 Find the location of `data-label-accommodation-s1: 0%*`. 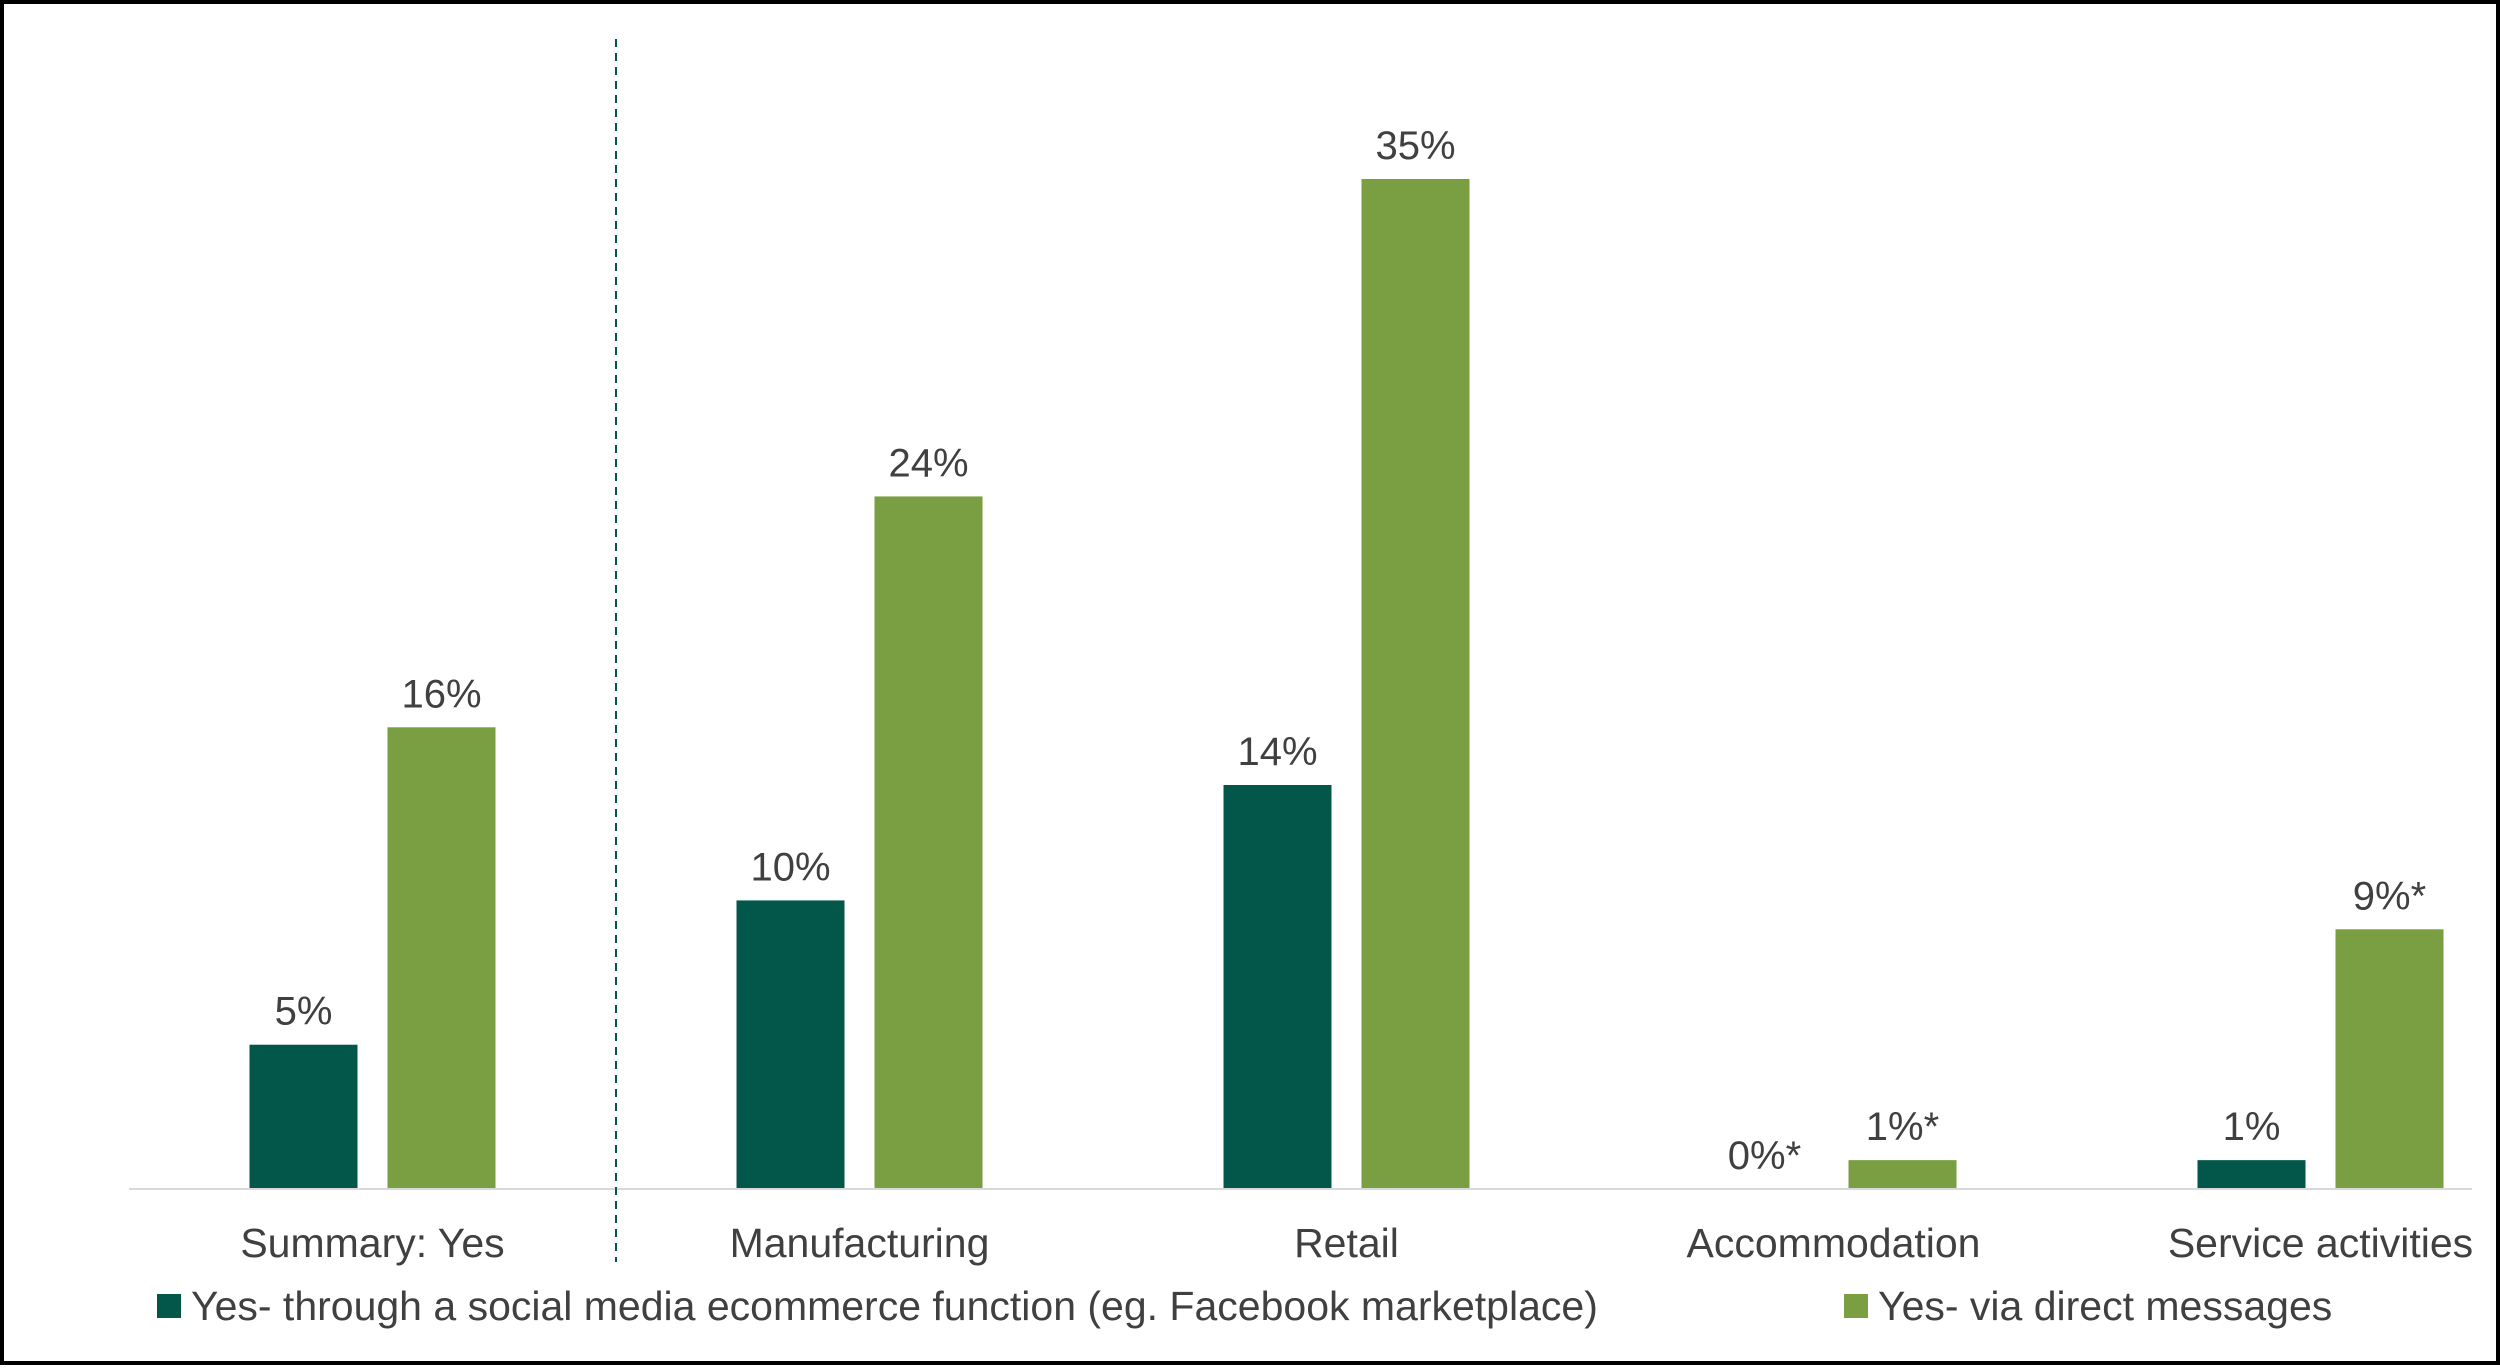

data-label-accommodation-s1: 0%* is located at coordinates (1764, 1156).